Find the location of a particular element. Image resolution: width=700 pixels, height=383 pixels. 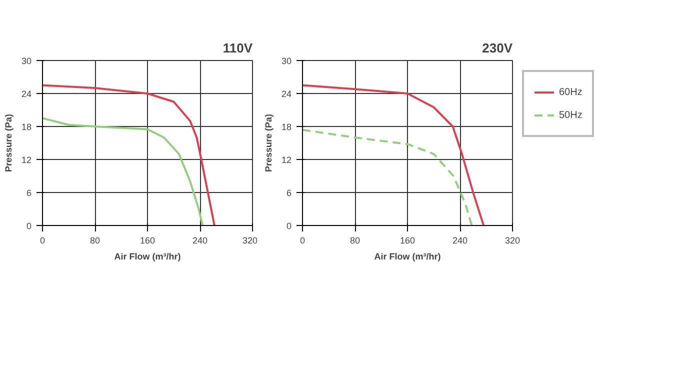

legend-label: 50Hz is located at coordinates (570, 115).